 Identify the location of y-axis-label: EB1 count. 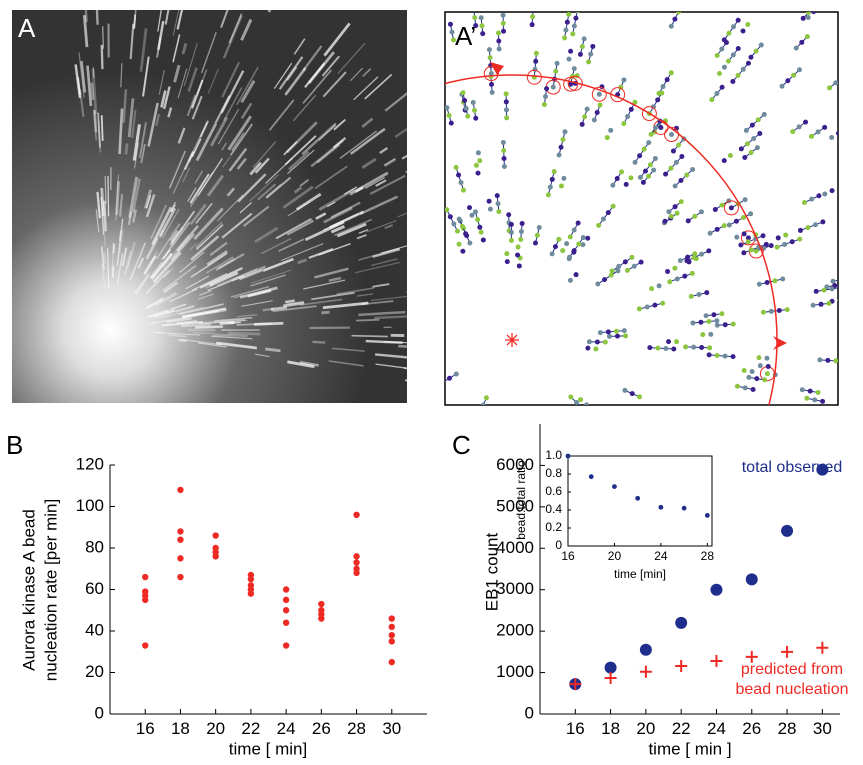
(491, 572).